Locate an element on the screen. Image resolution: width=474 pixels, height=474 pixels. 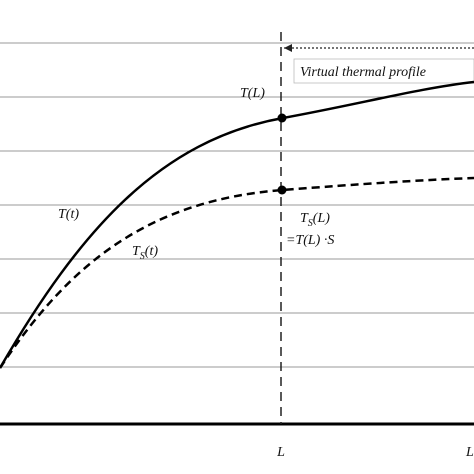
ts-l-label: TS(L) is located at coordinates (315, 220).